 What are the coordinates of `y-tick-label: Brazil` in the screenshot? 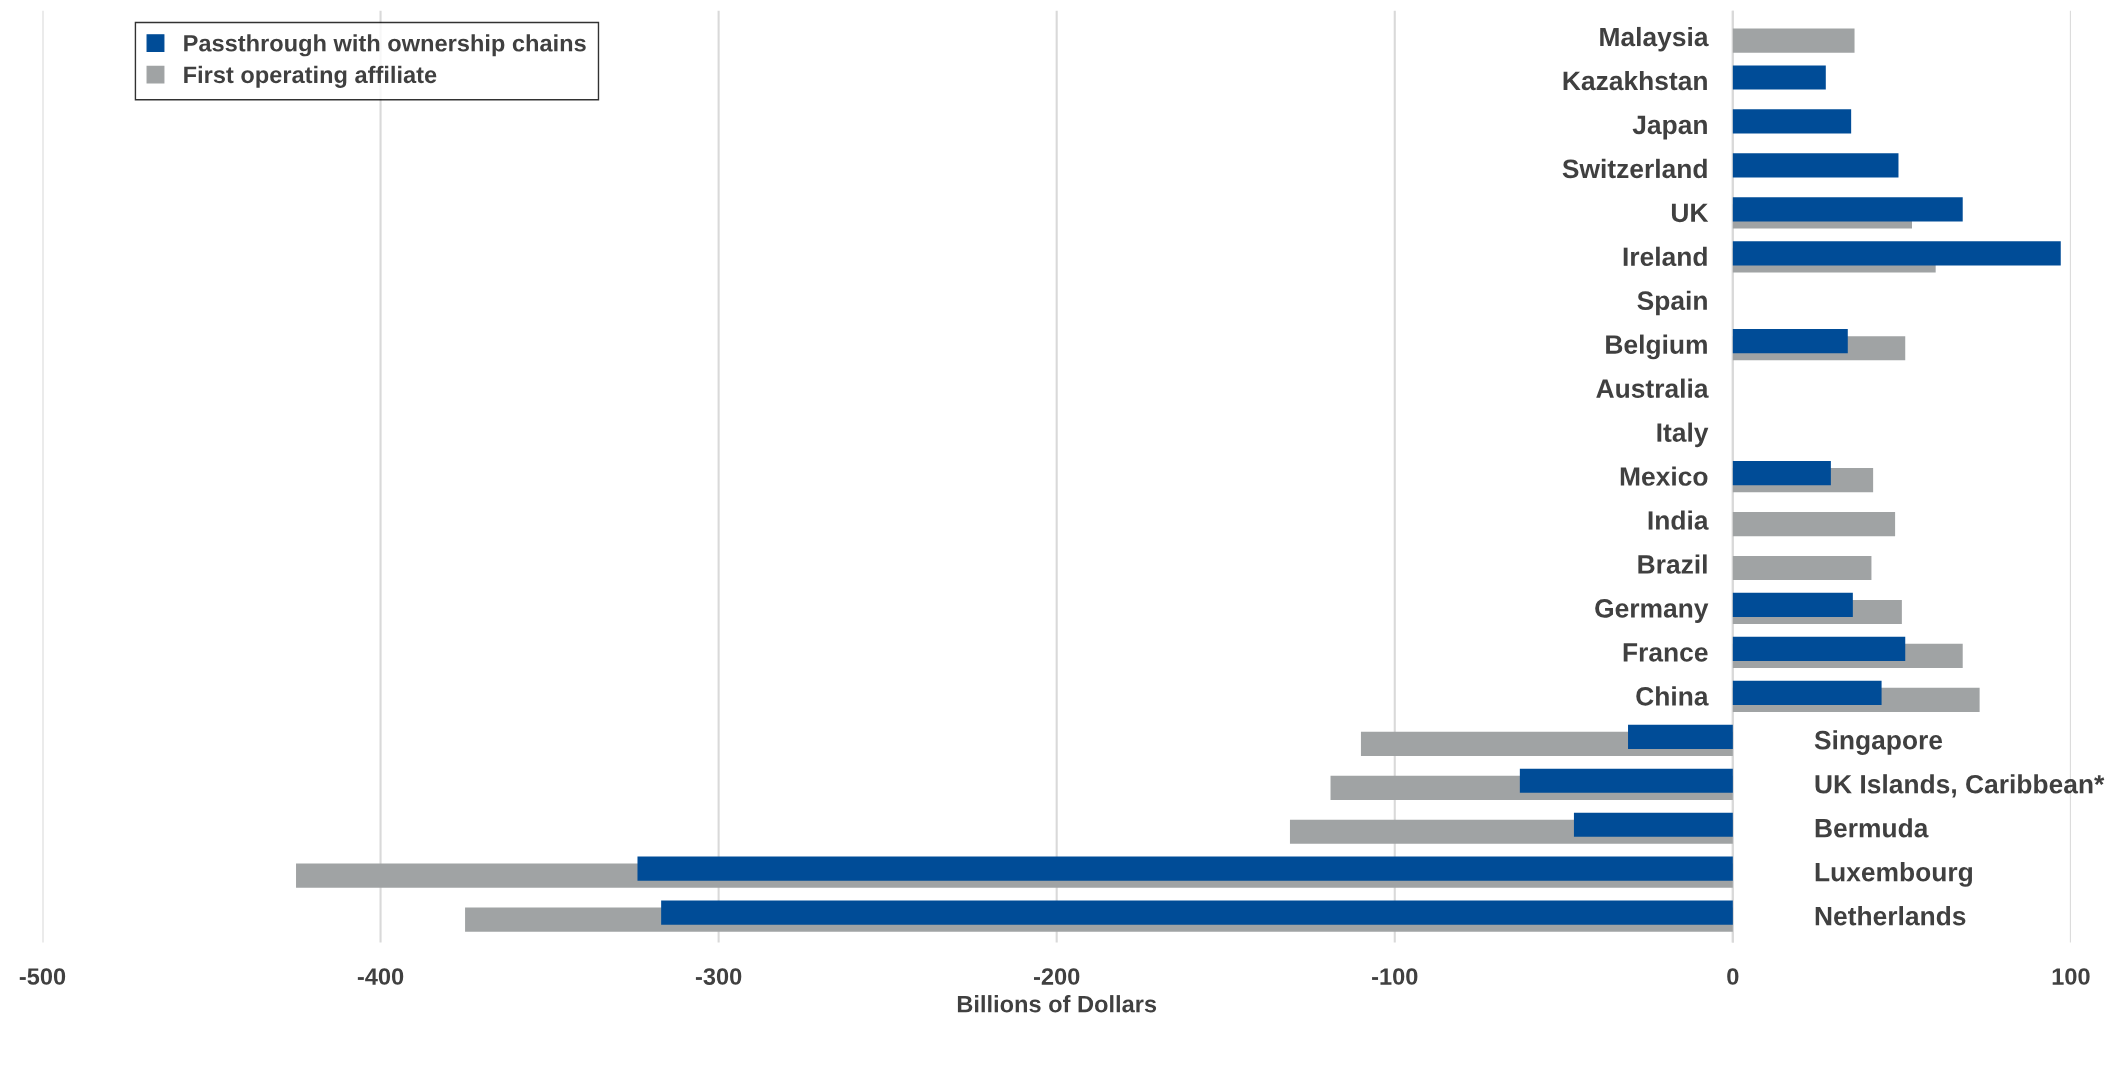 It's located at (1672, 564).